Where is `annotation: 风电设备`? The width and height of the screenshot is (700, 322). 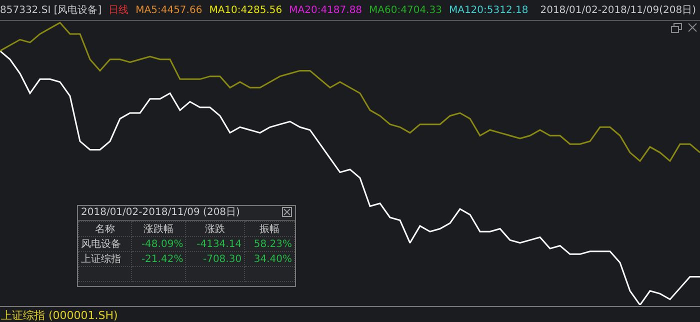 annotation: 风电设备 is located at coordinates (105, 244).